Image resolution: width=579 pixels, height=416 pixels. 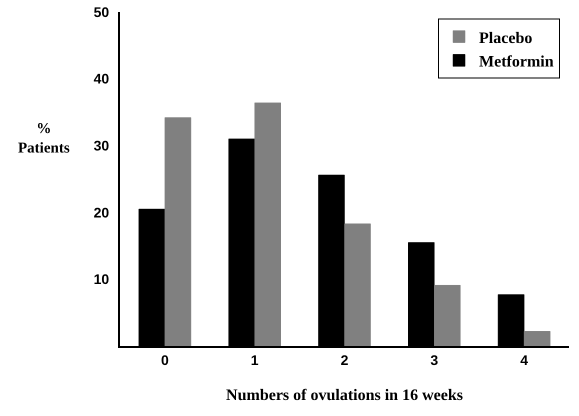 I want to click on legend-label: Placebo, so click(x=505, y=38).